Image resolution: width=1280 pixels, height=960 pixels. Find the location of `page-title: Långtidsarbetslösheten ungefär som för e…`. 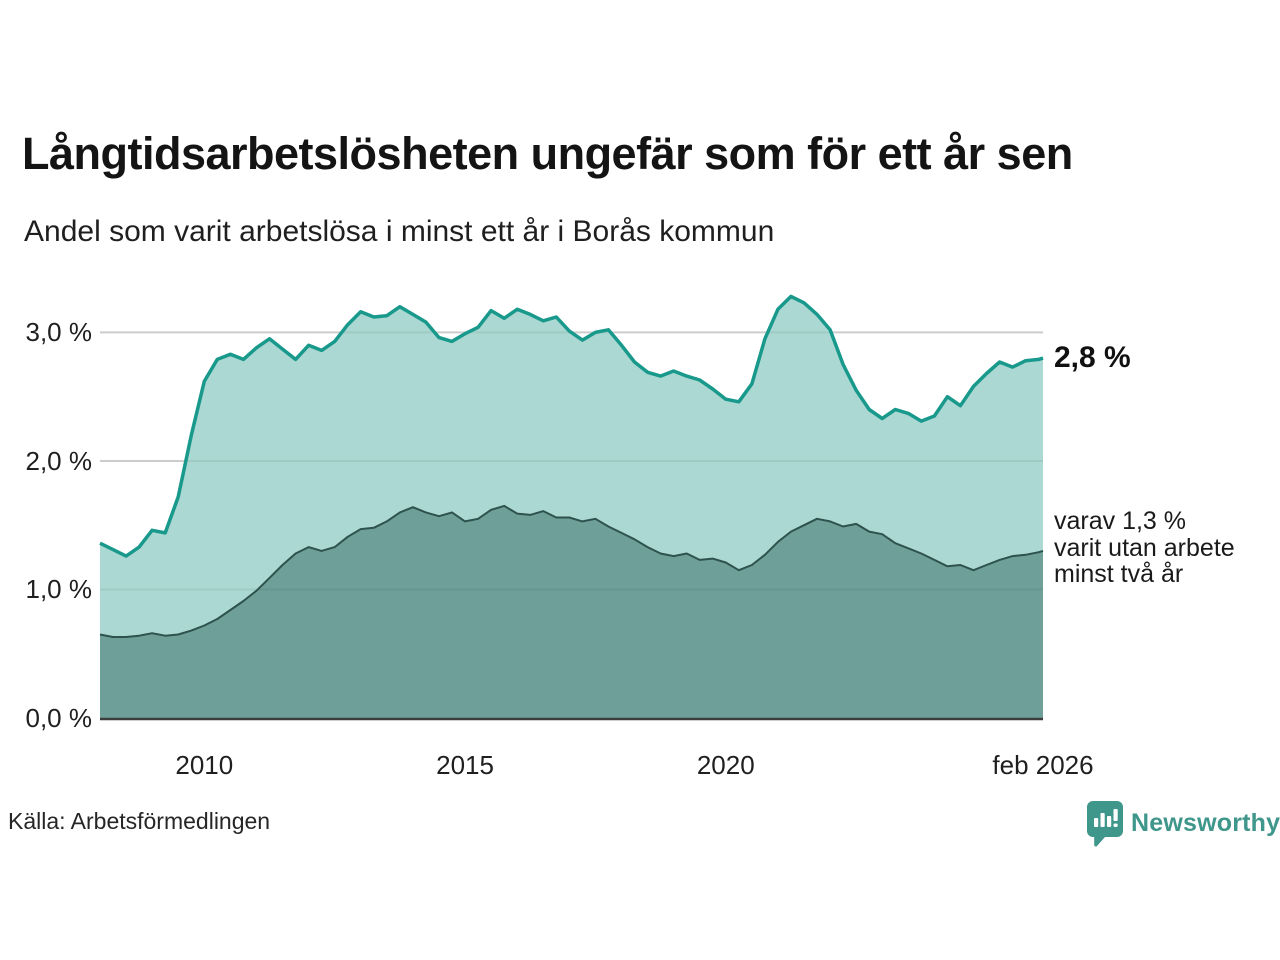

page-title: Långtidsarbetslösheten ungefär som för e… is located at coordinates (547, 153).